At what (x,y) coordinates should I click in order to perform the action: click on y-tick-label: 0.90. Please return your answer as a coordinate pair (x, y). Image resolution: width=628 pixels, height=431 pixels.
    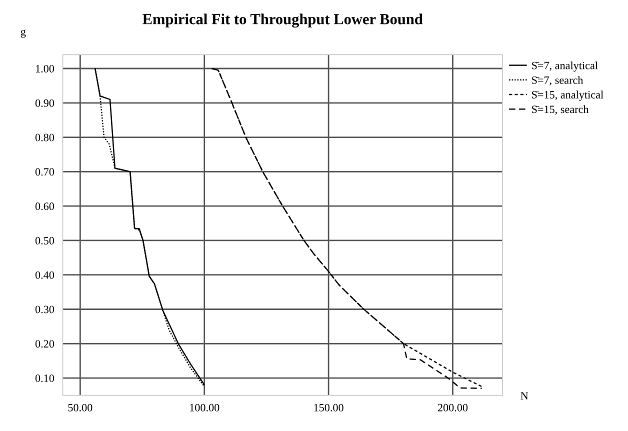
    Looking at the image, I should click on (44, 103).